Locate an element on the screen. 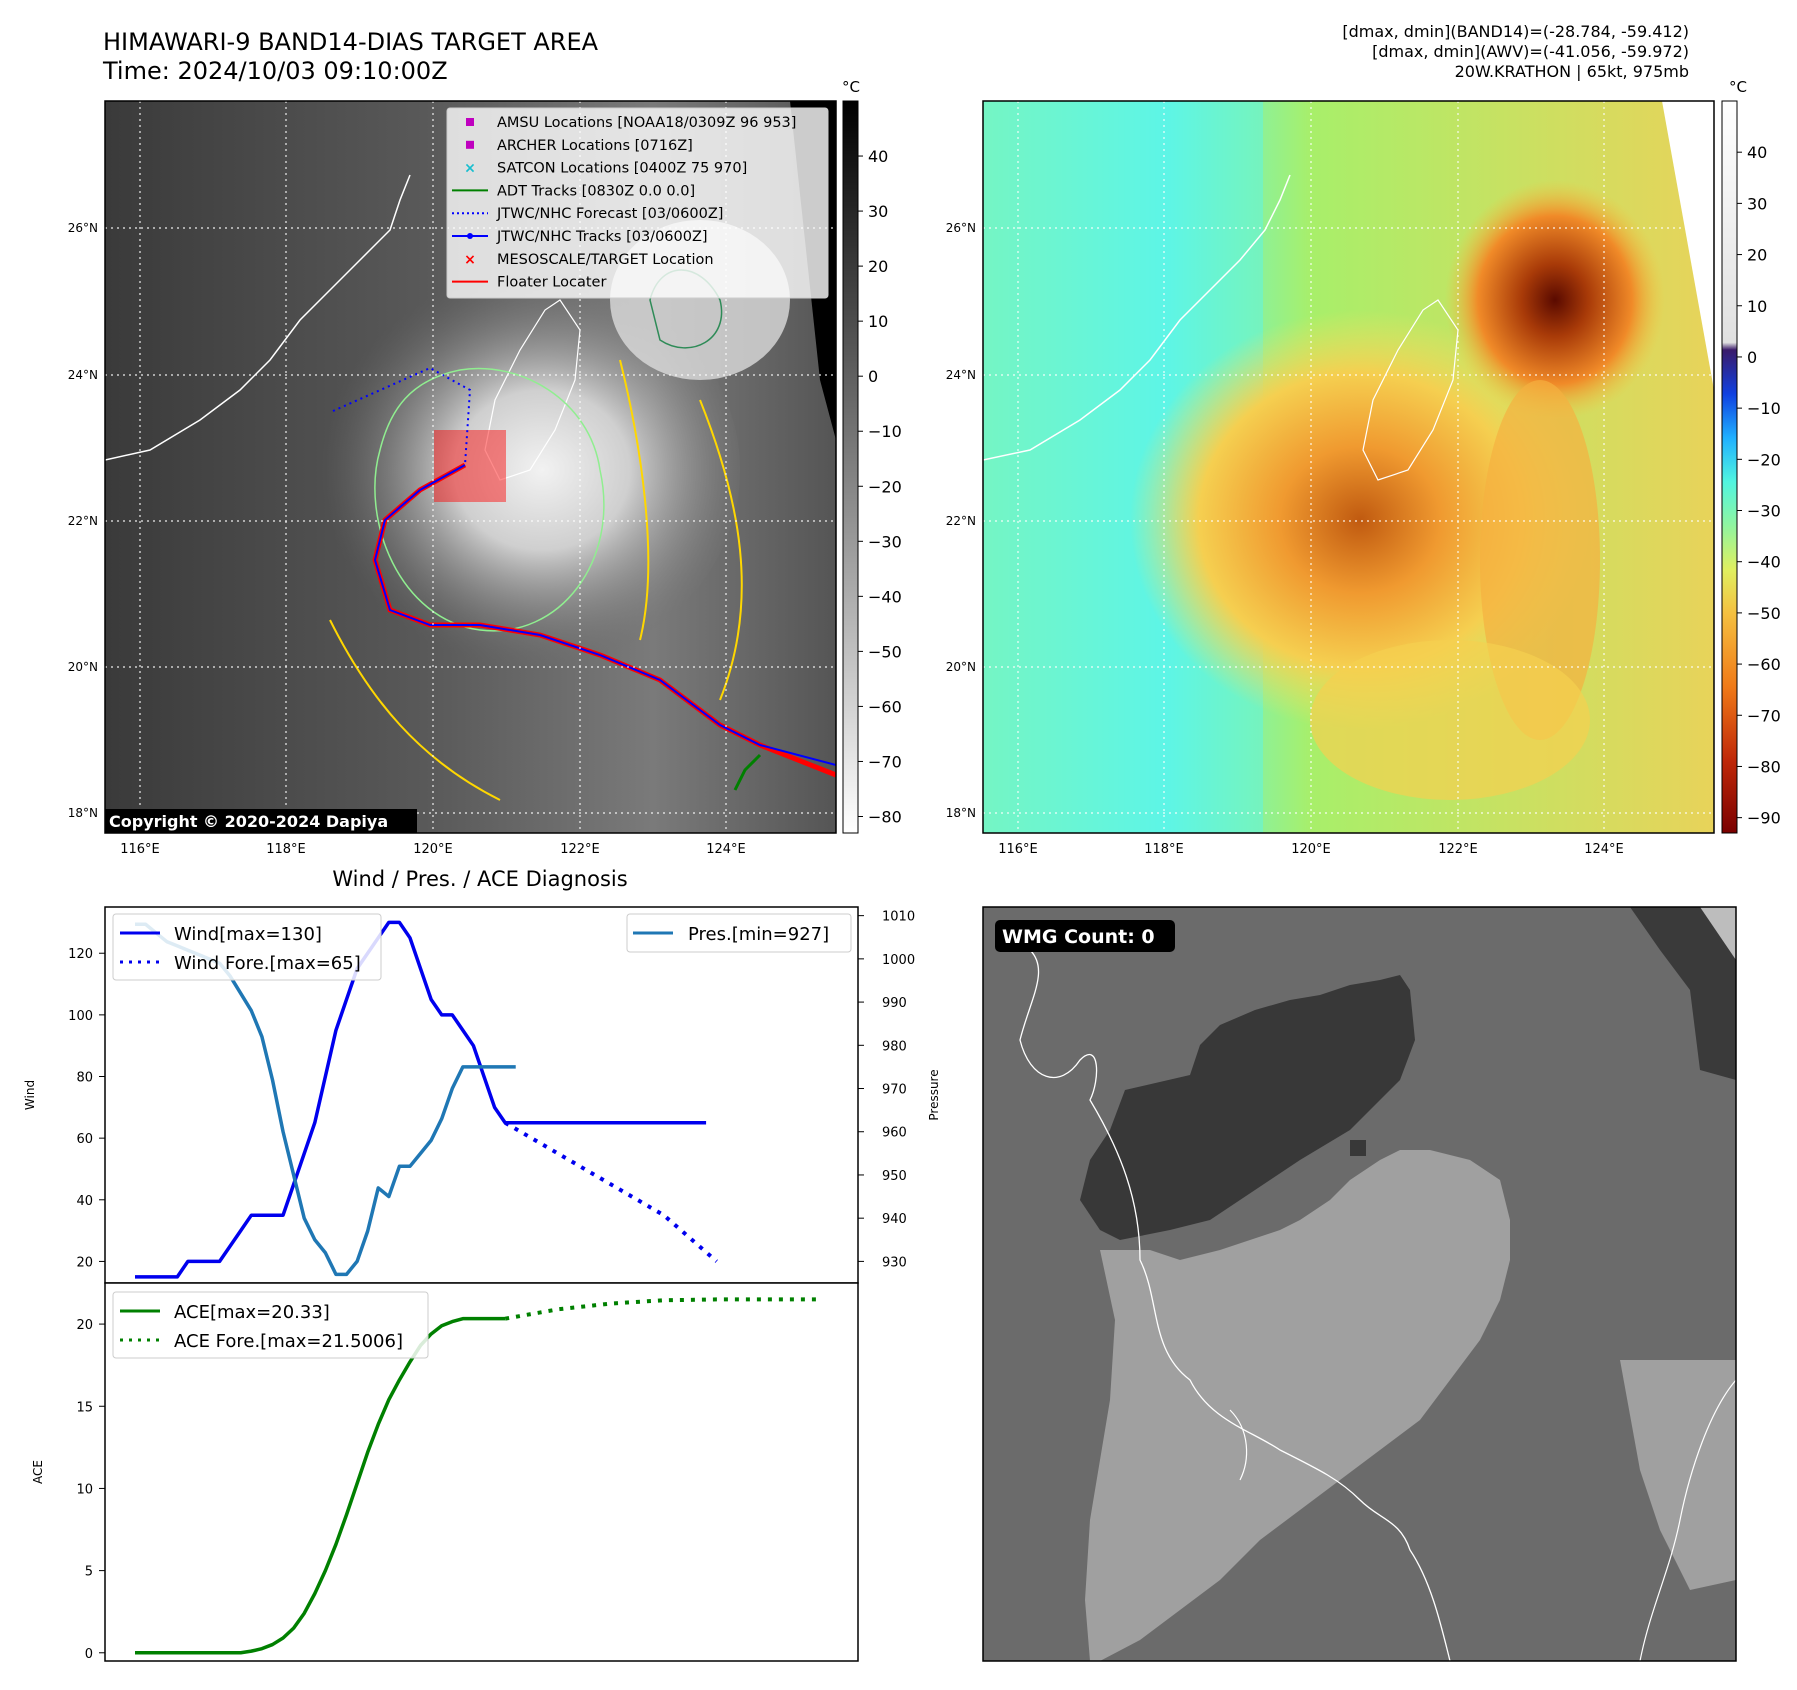 The height and width of the screenshot is (1690, 1797). ace-tick-label: 20 is located at coordinates (84, 1325).